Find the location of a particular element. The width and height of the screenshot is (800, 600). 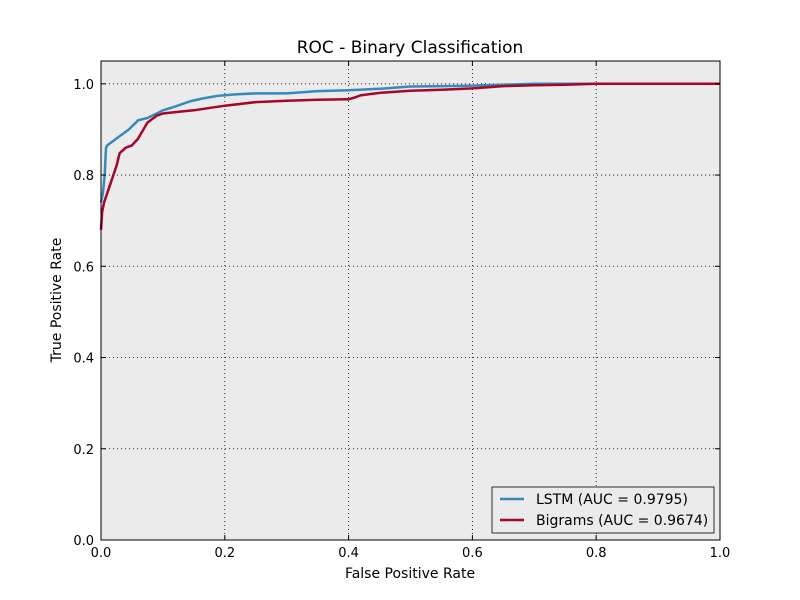

x-tick-label: 0.8 is located at coordinates (596, 553).